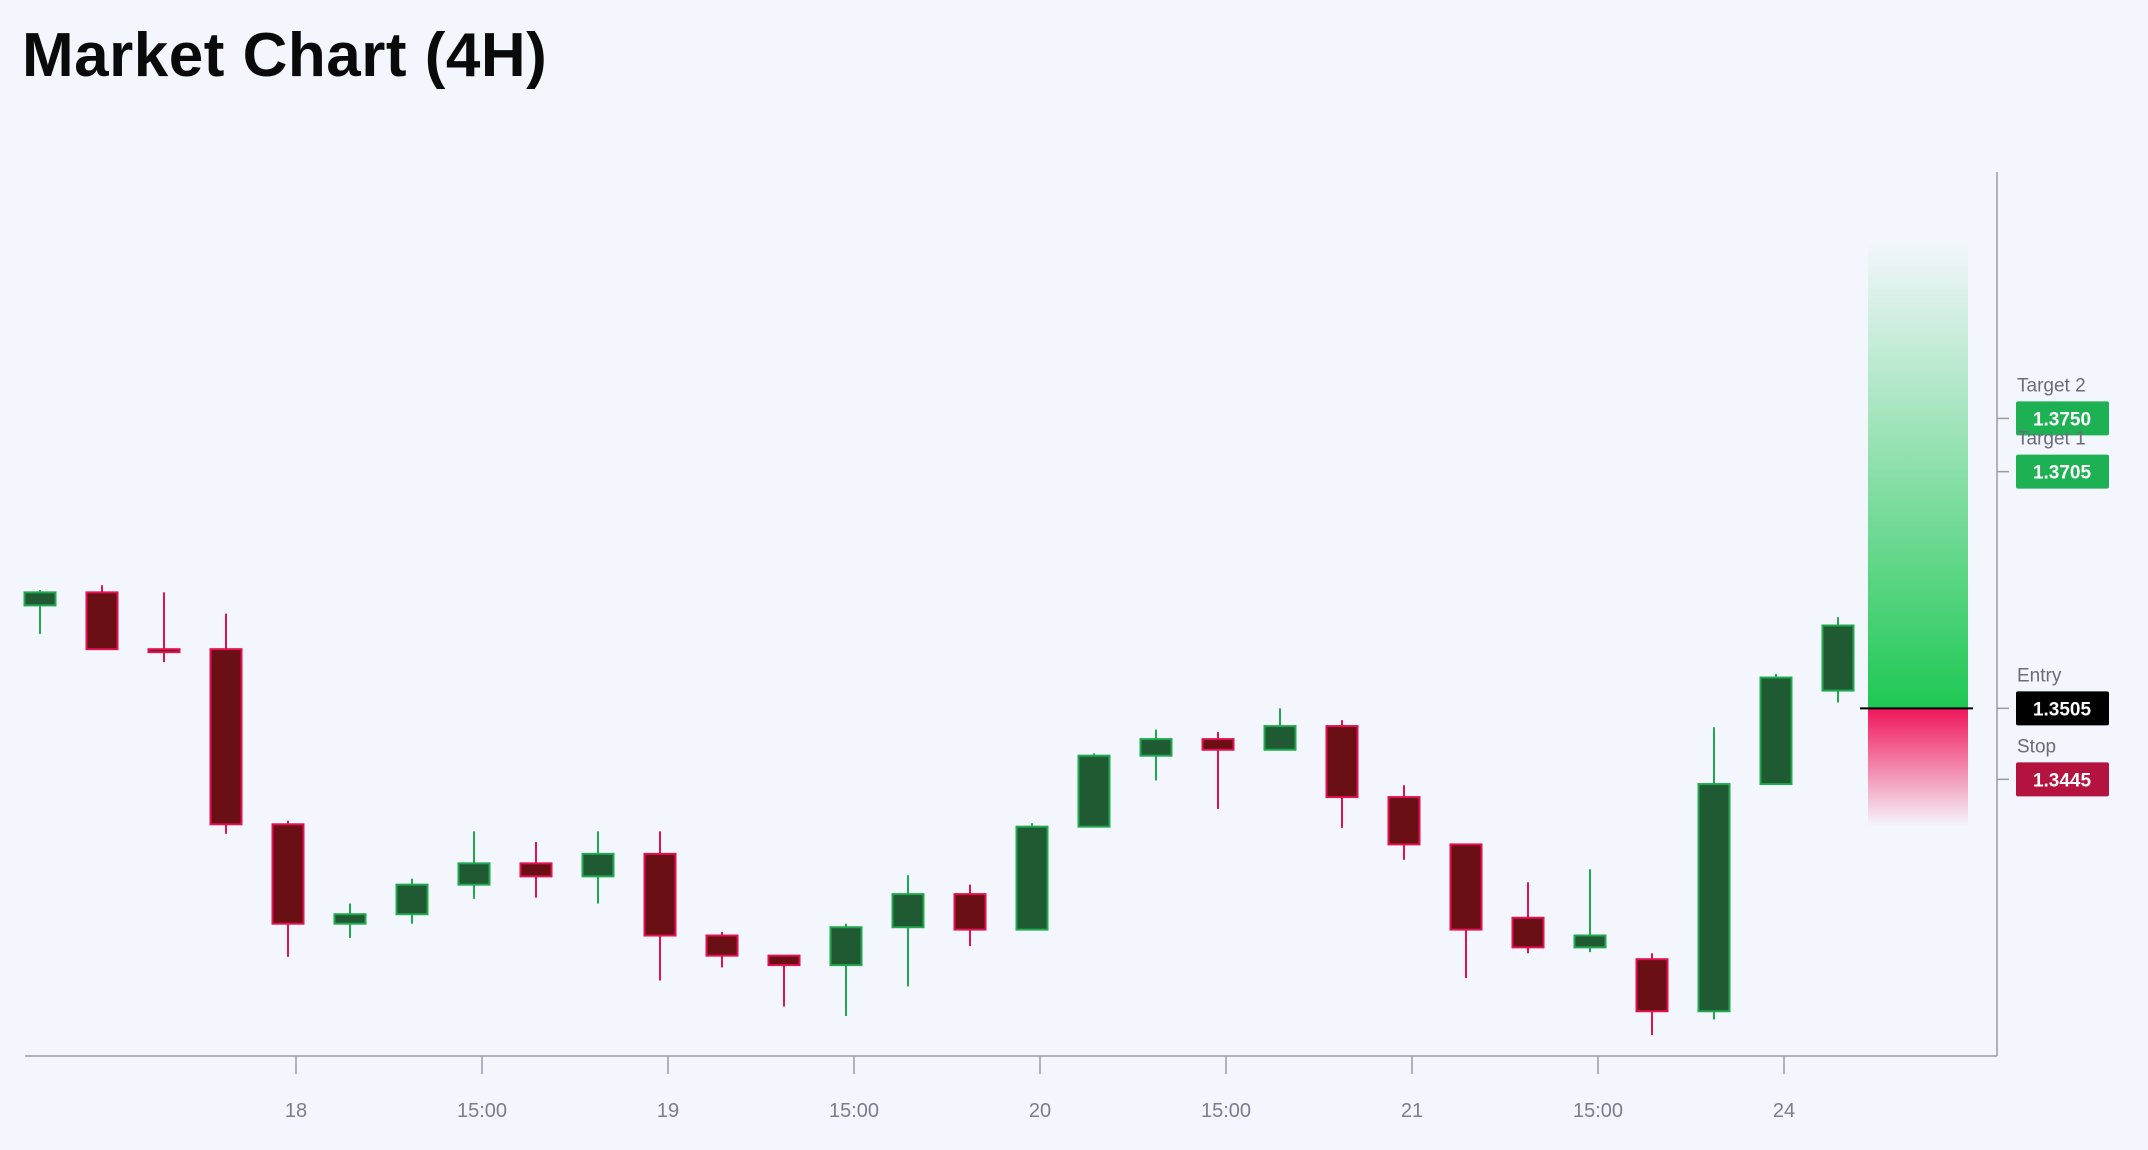 This screenshot has height=1150, width=2148. What do you see at coordinates (1784, 1111) in the screenshot?
I see `x-tick-label: 24` at bounding box center [1784, 1111].